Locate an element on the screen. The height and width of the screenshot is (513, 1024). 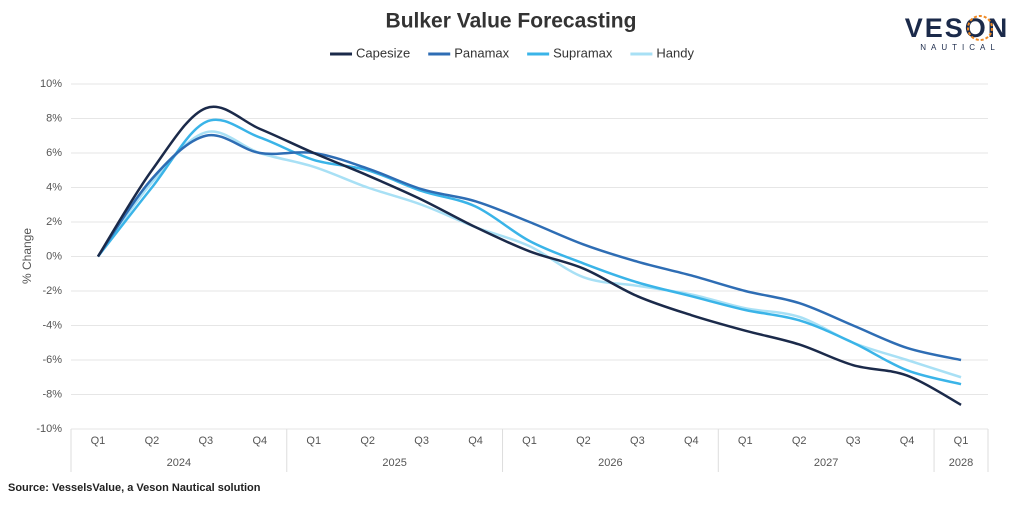
y-tick-label: 10% is located at coordinates (51, 84).